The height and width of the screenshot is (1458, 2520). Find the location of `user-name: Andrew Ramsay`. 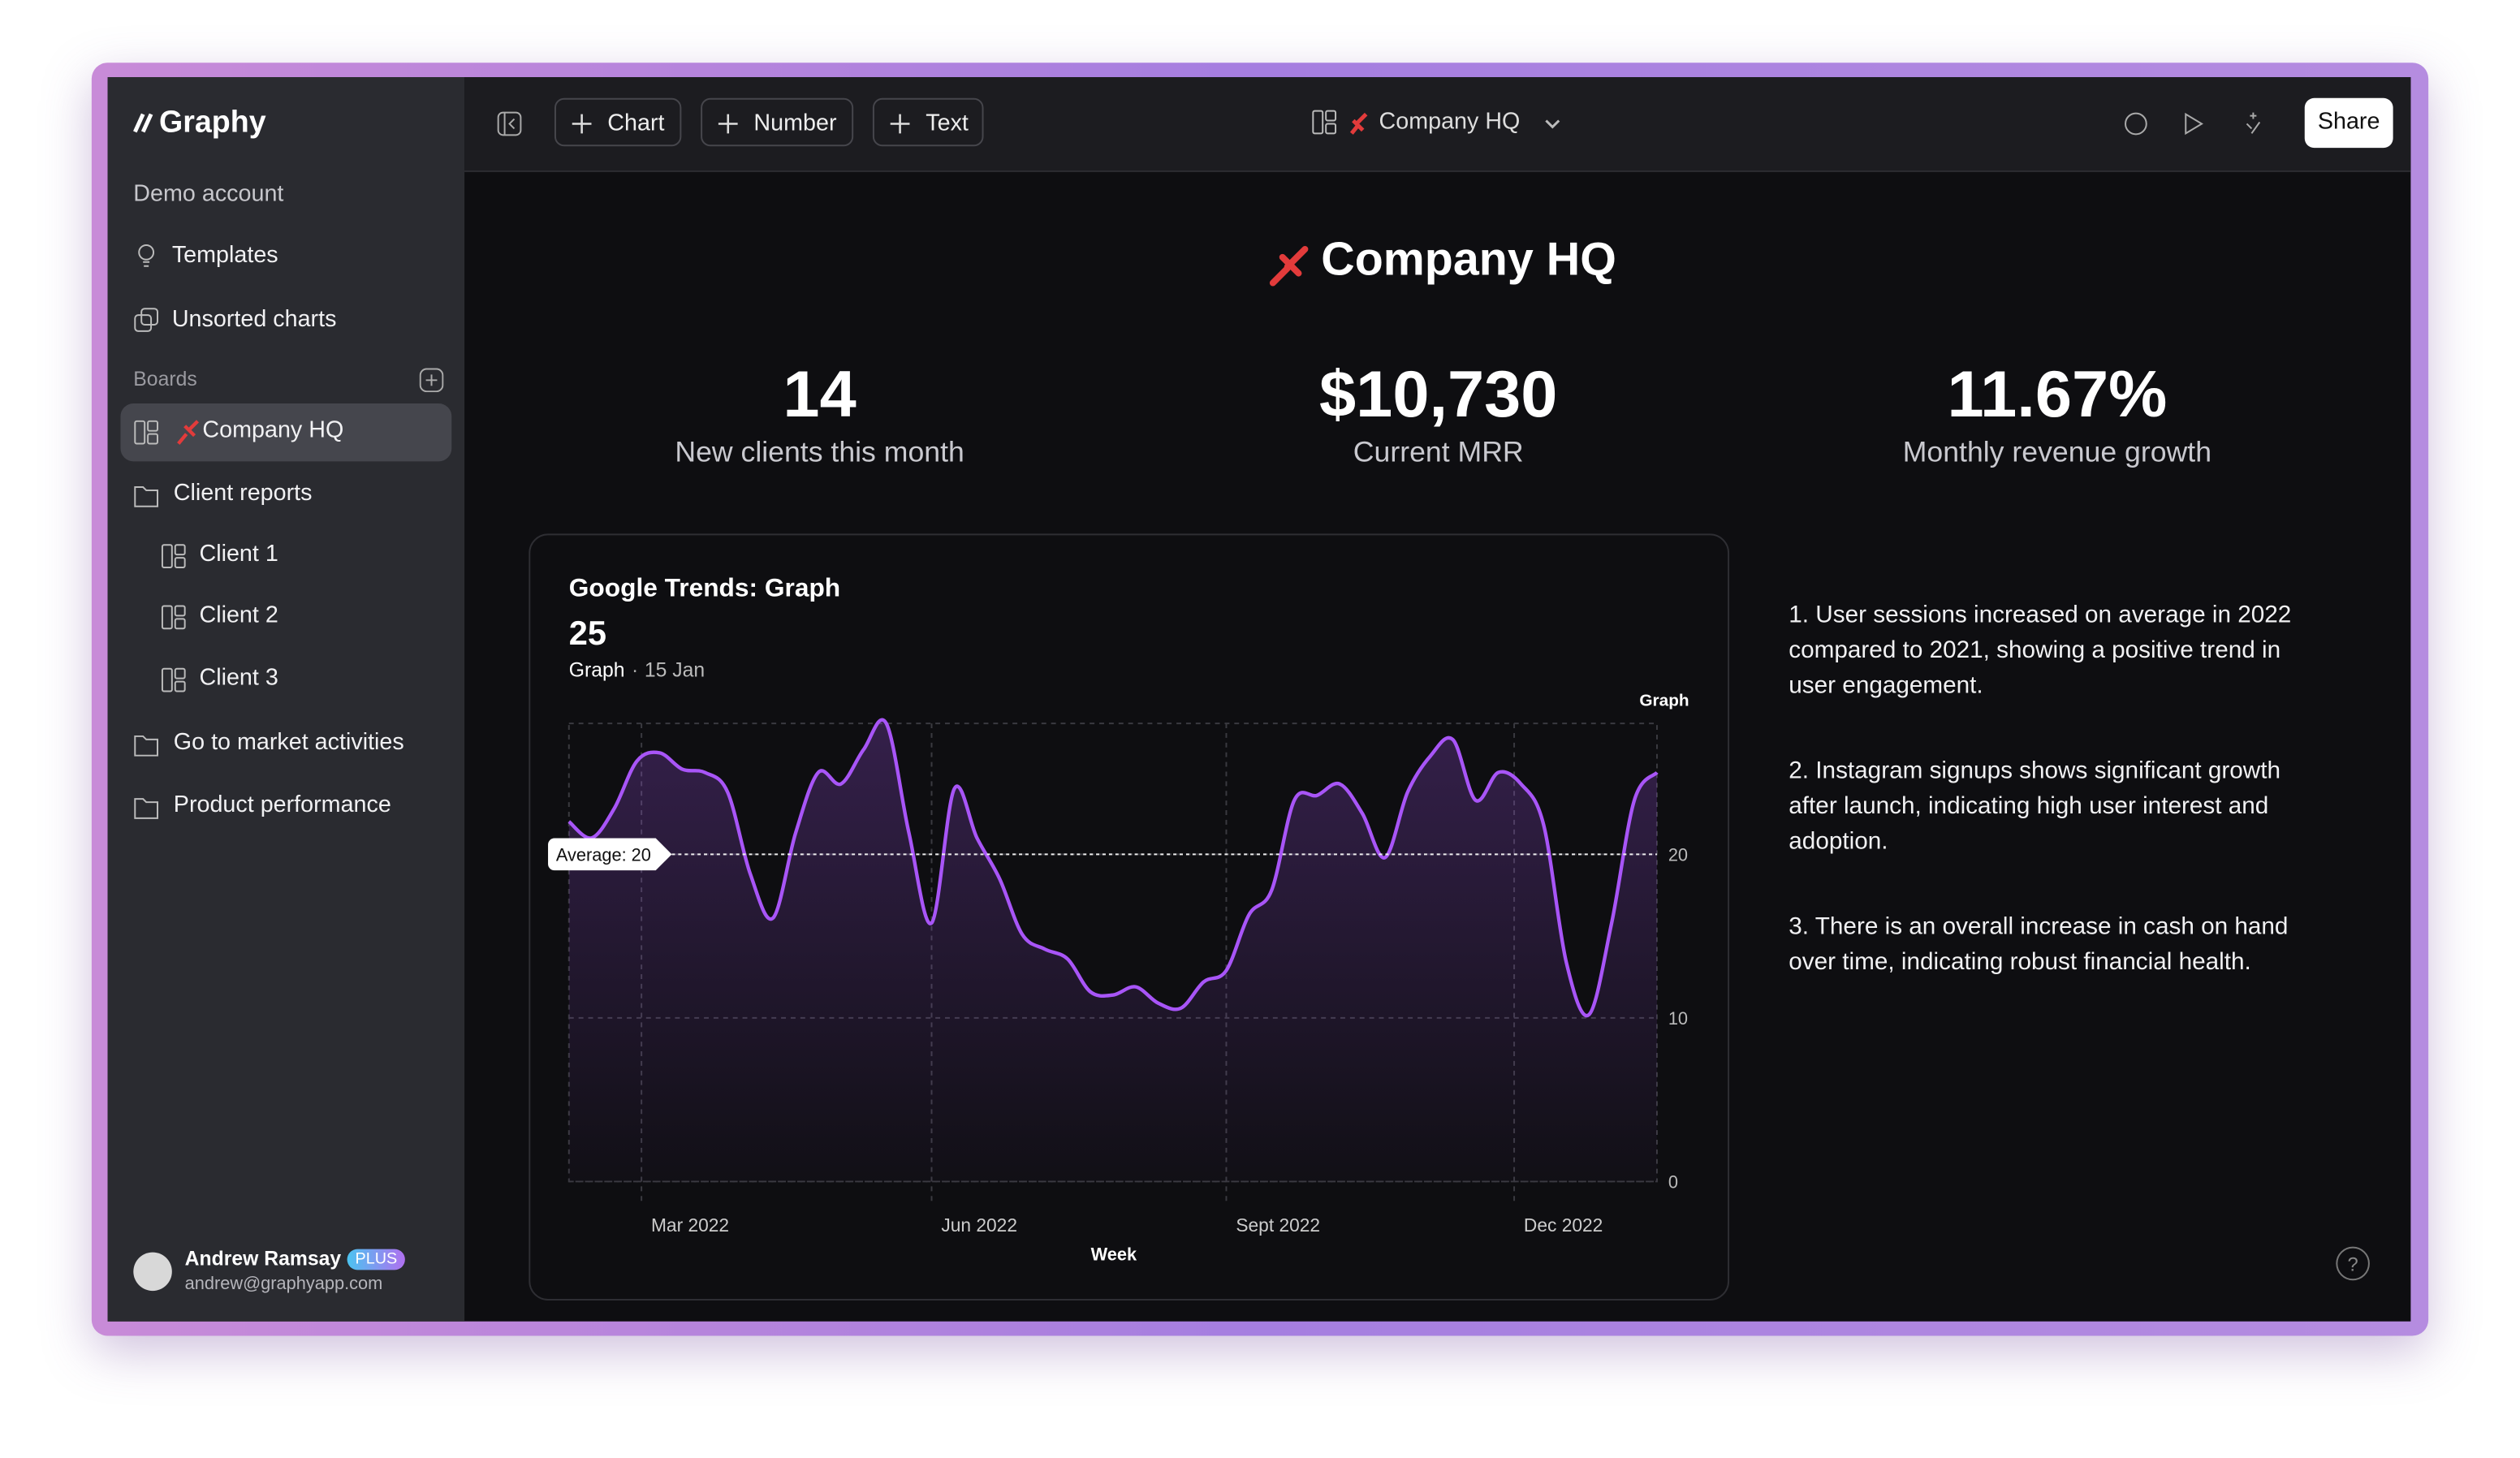

user-name: Andrew Ramsay is located at coordinates (263, 1258).